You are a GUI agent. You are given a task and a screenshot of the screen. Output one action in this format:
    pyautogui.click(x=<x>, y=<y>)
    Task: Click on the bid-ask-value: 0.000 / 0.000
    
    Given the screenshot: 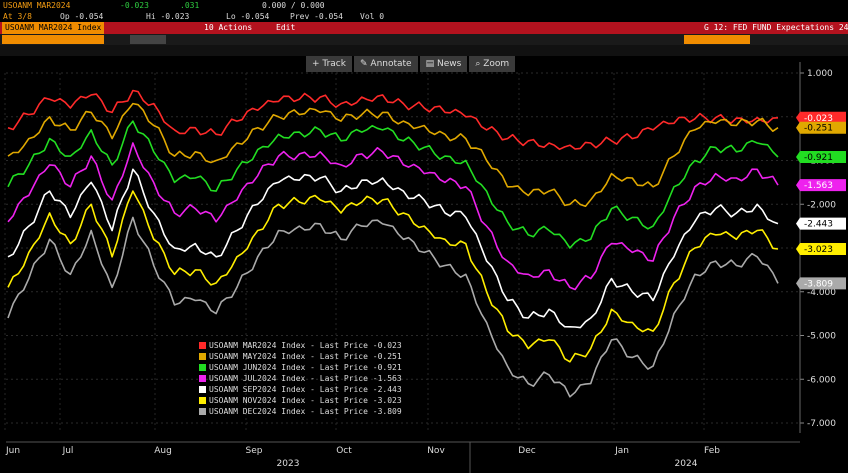 What is the action you would take?
    pyautogui.click(x=293, y=5)
    